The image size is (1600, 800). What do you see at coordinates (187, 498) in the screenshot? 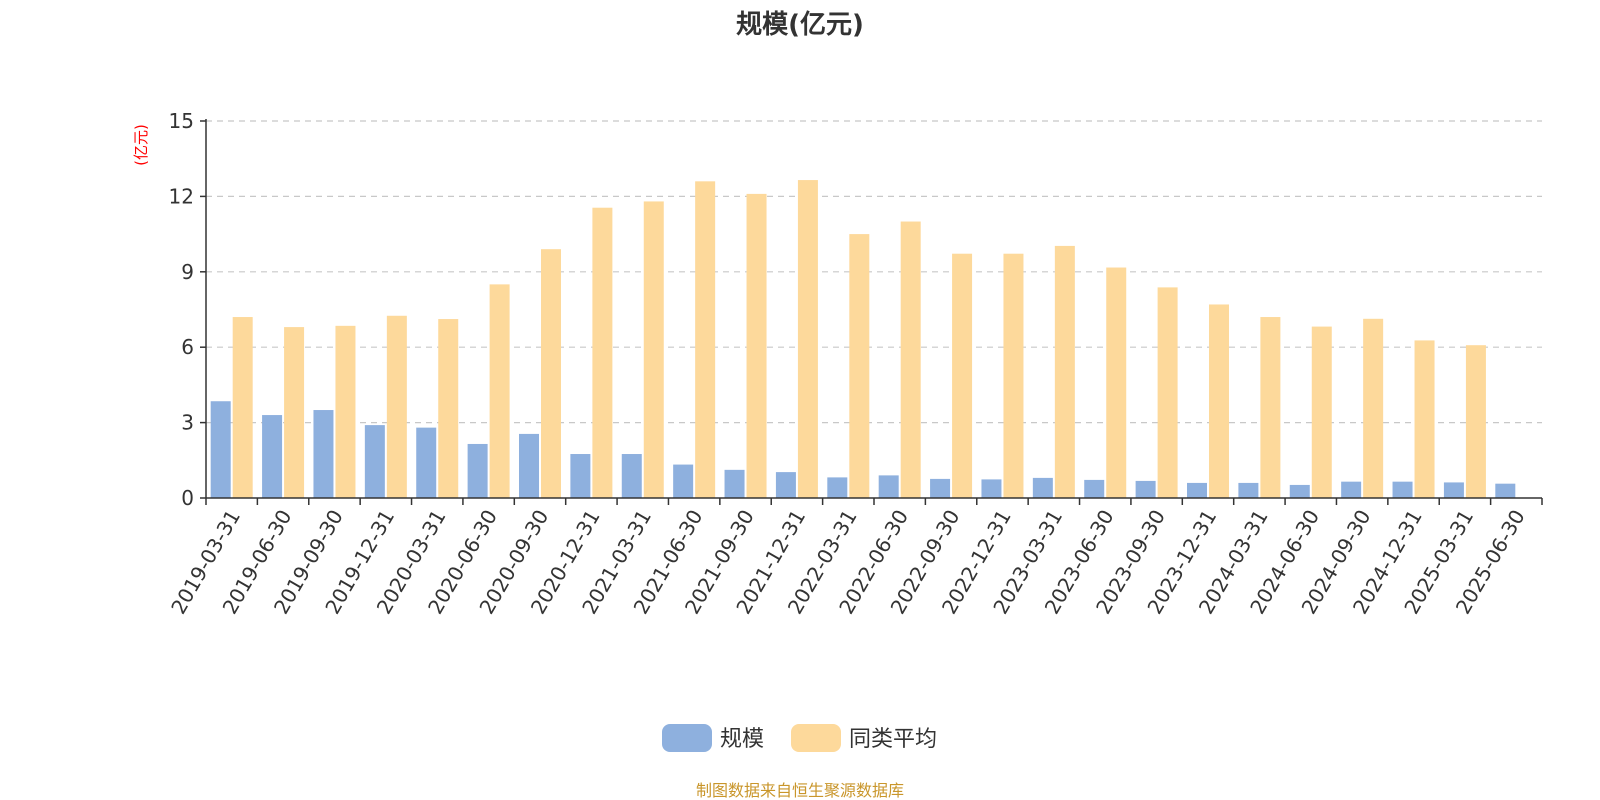
I see `y-tick-label: 0` at bounding box center [187, 498].